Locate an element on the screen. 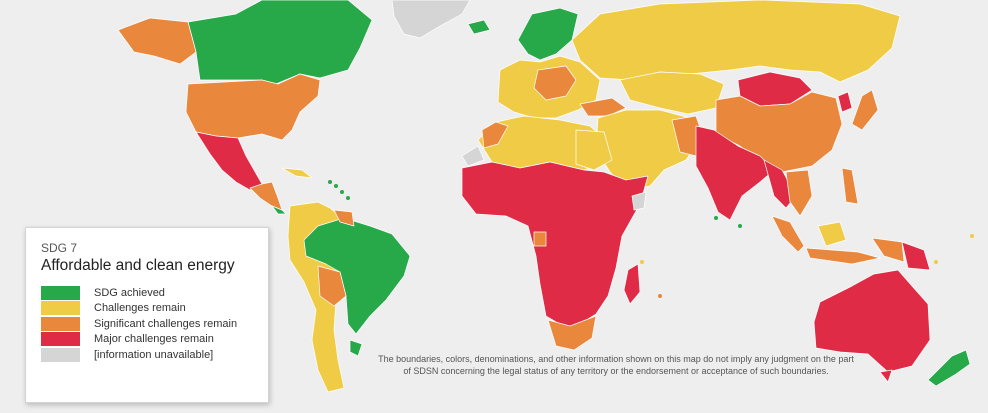 This screenshot has width=988, height=413. region-central-europe is located at coordinates (555, 83).